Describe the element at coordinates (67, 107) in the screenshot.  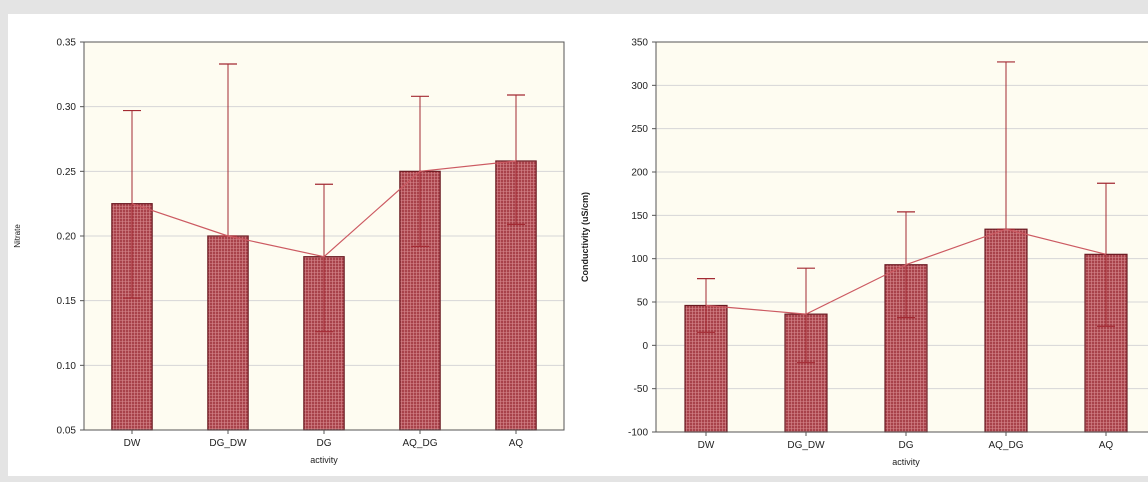
I see `nitrate-y-tick-label: 0.30` at that location.